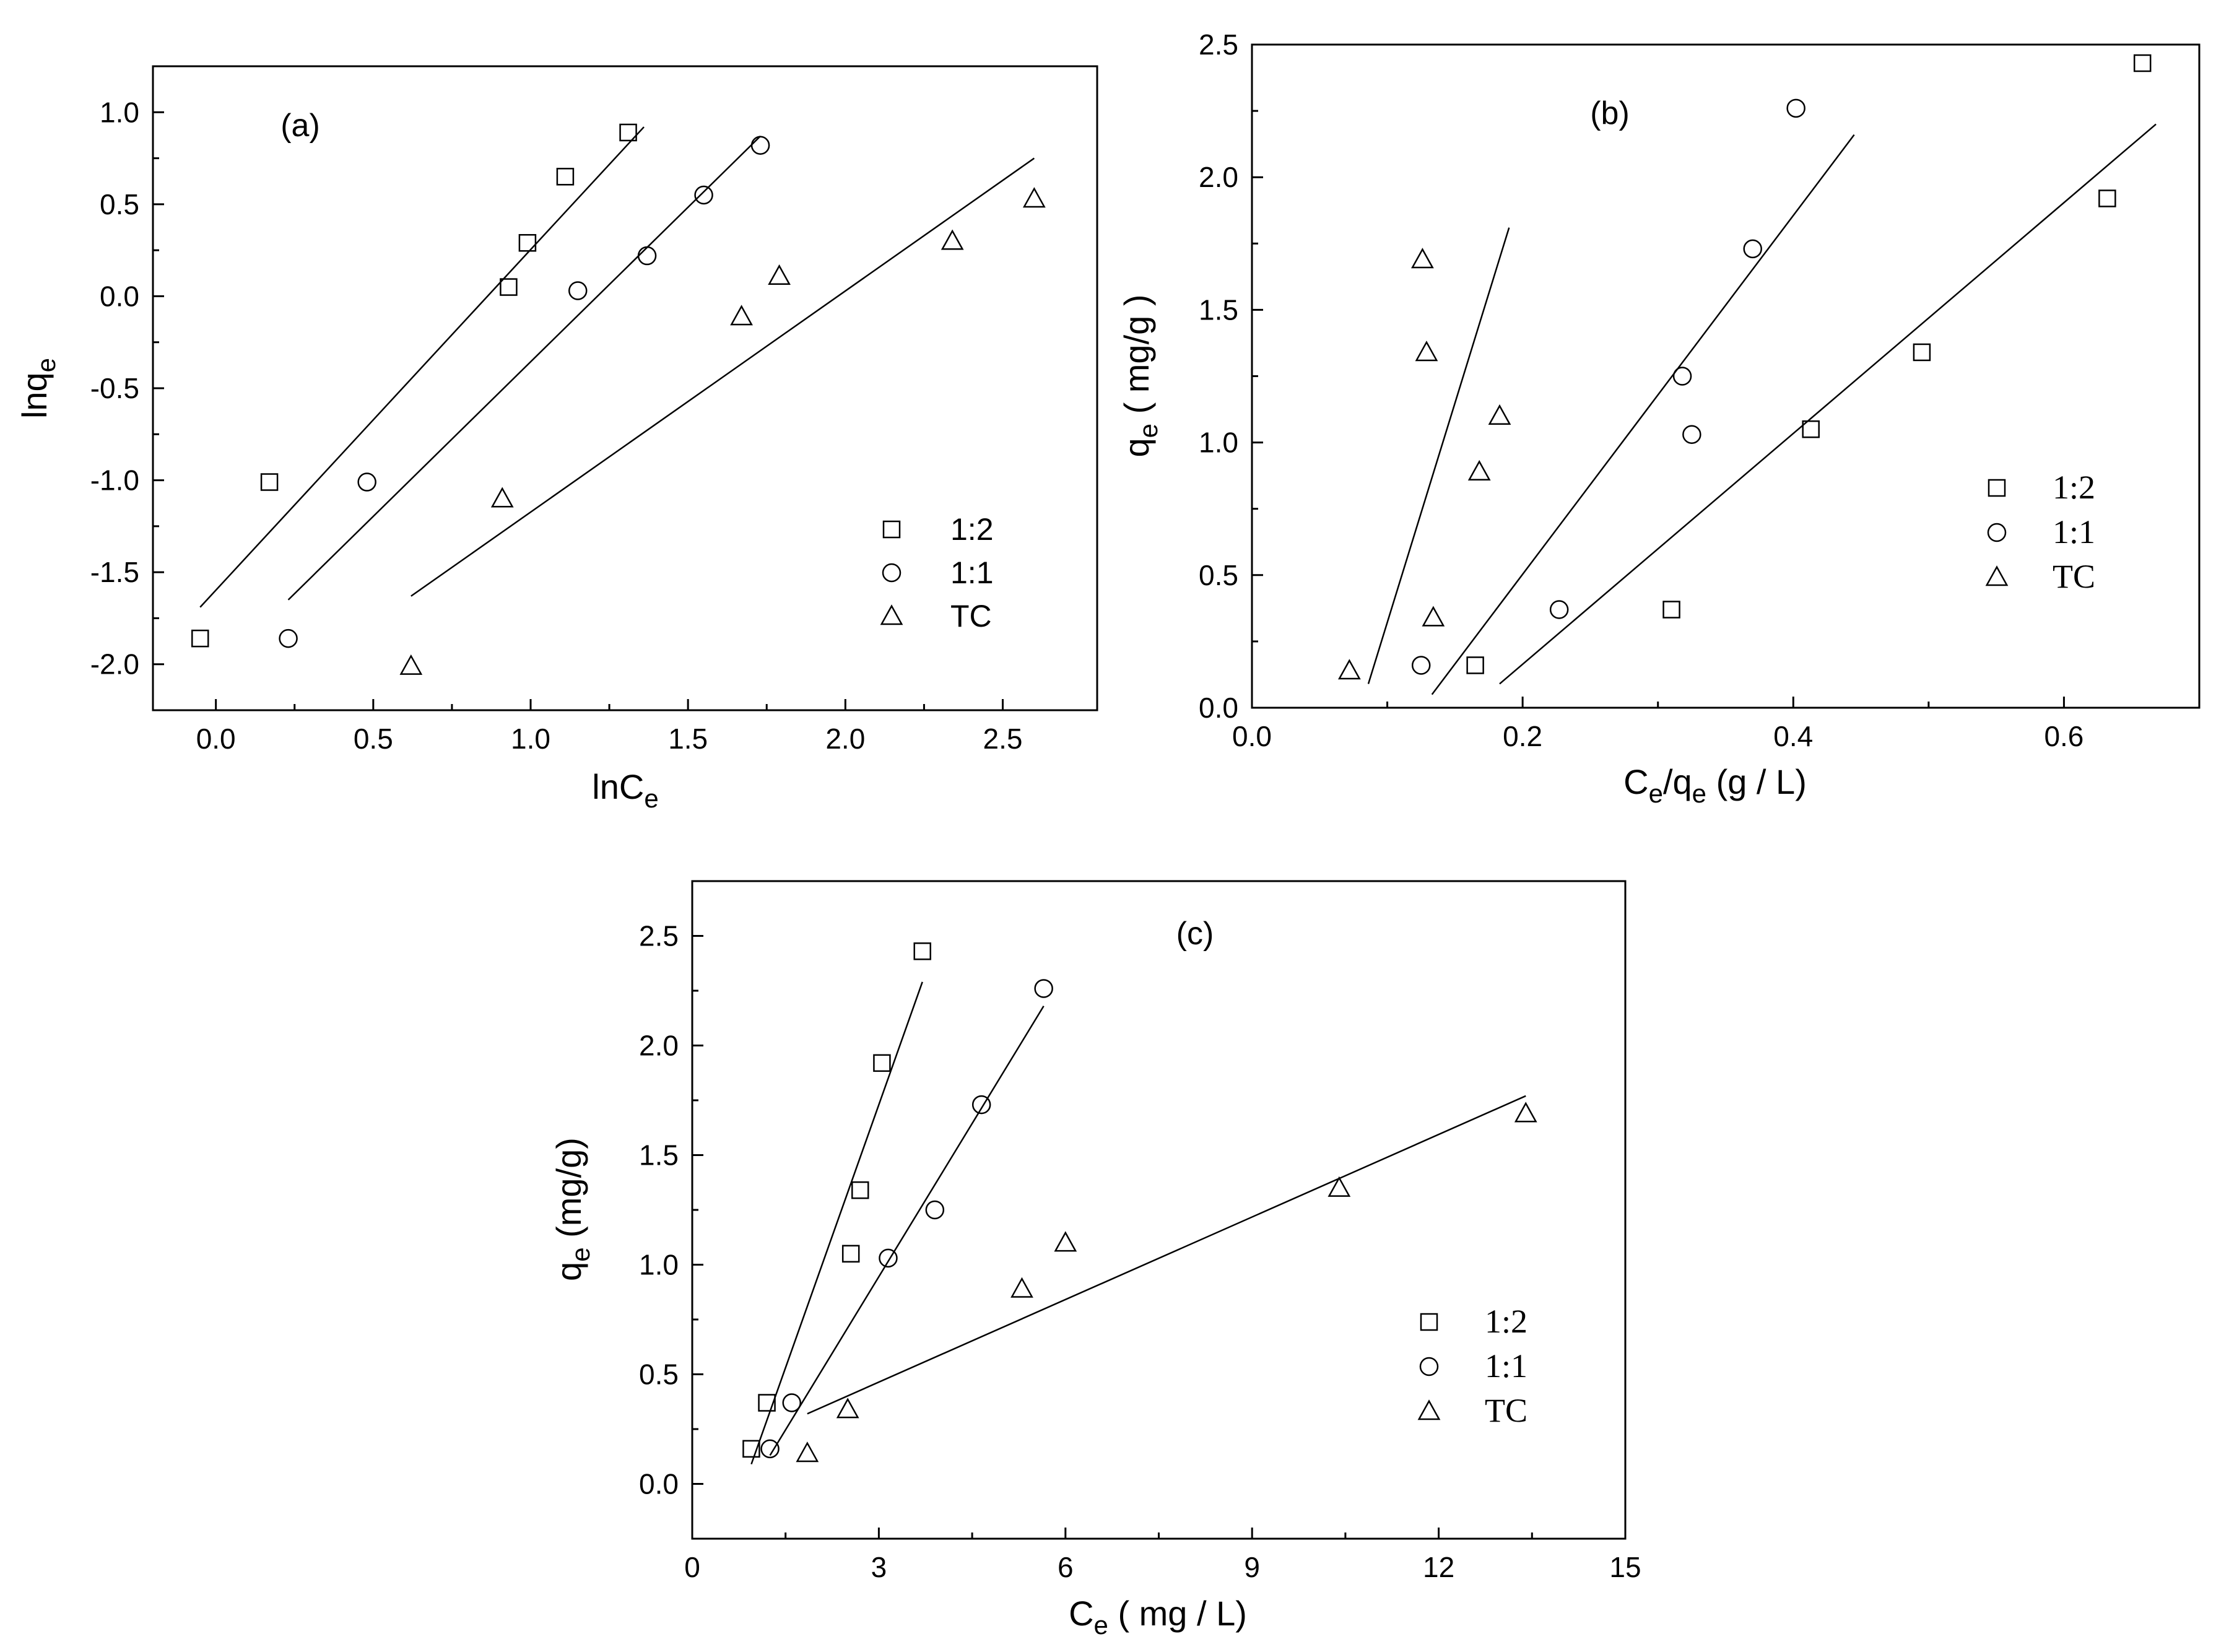 The width and height of the screenshot is (2216, 1652). Describe the element at coordinates (114, 388) in the screenshot. I see `y-tick-label: -0.5` at that location.